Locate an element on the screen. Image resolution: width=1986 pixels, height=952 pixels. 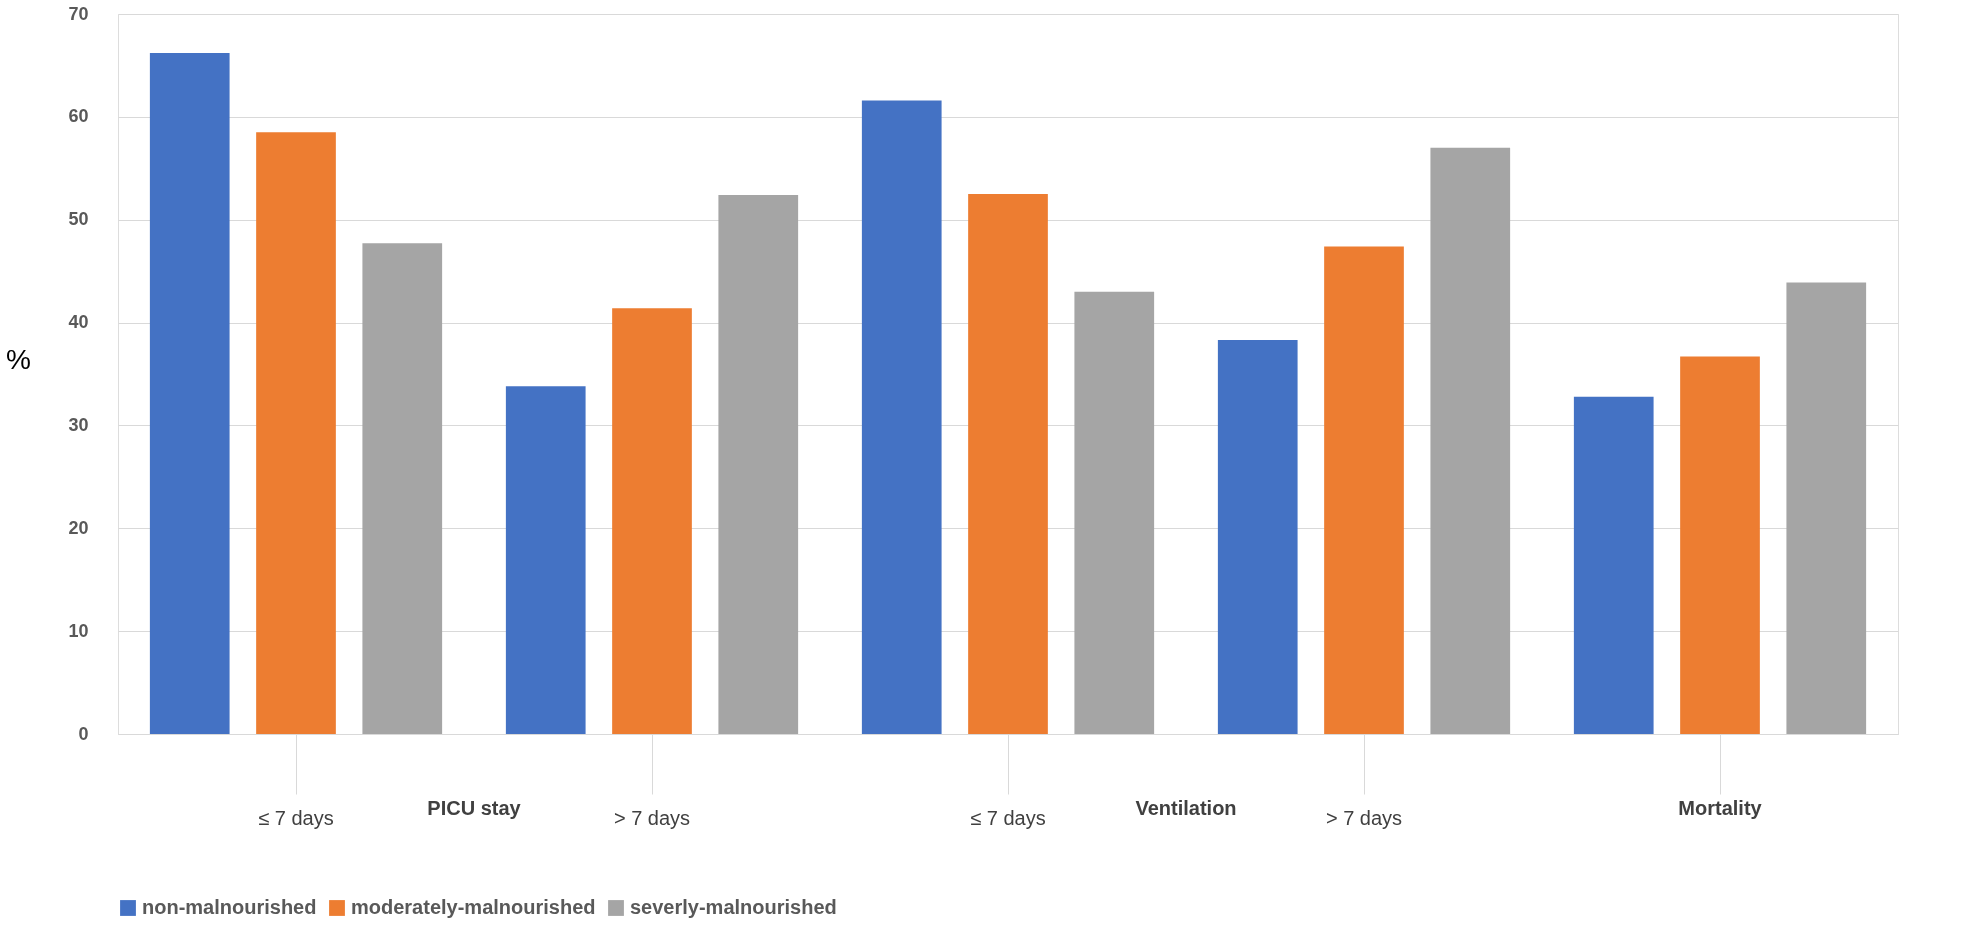
text: PICU stay is located at coordinates (474, 808).